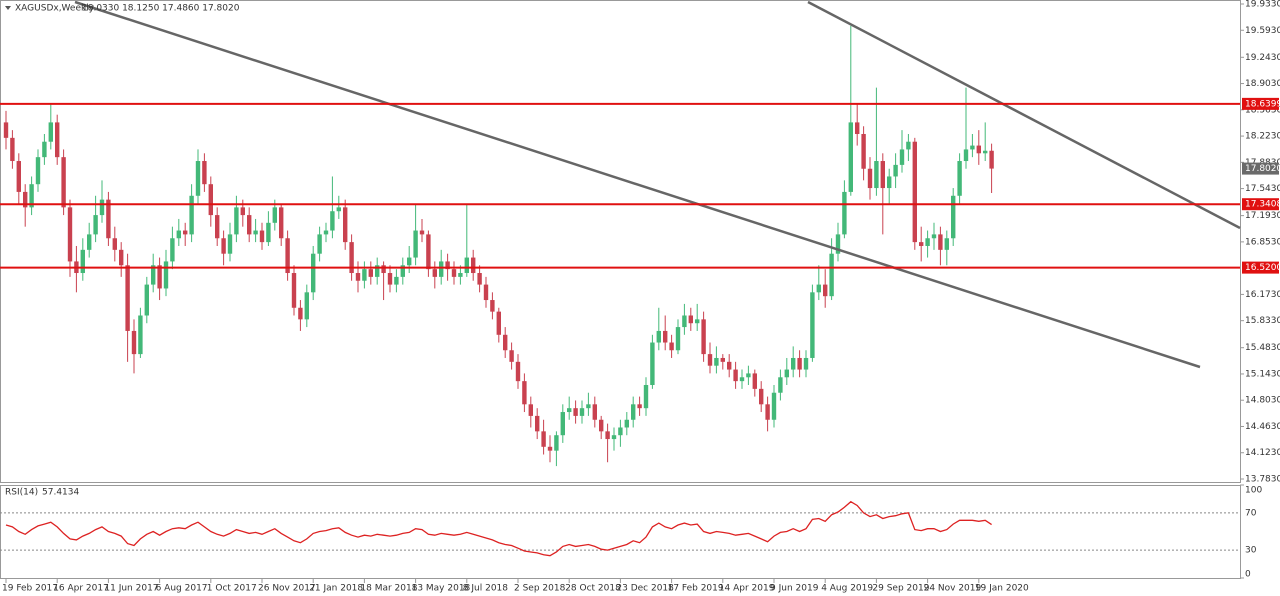 This screenshot has width=1280, height=596. I want to click on x-tick-label: 4 Aug 2019, so click(847, 589).